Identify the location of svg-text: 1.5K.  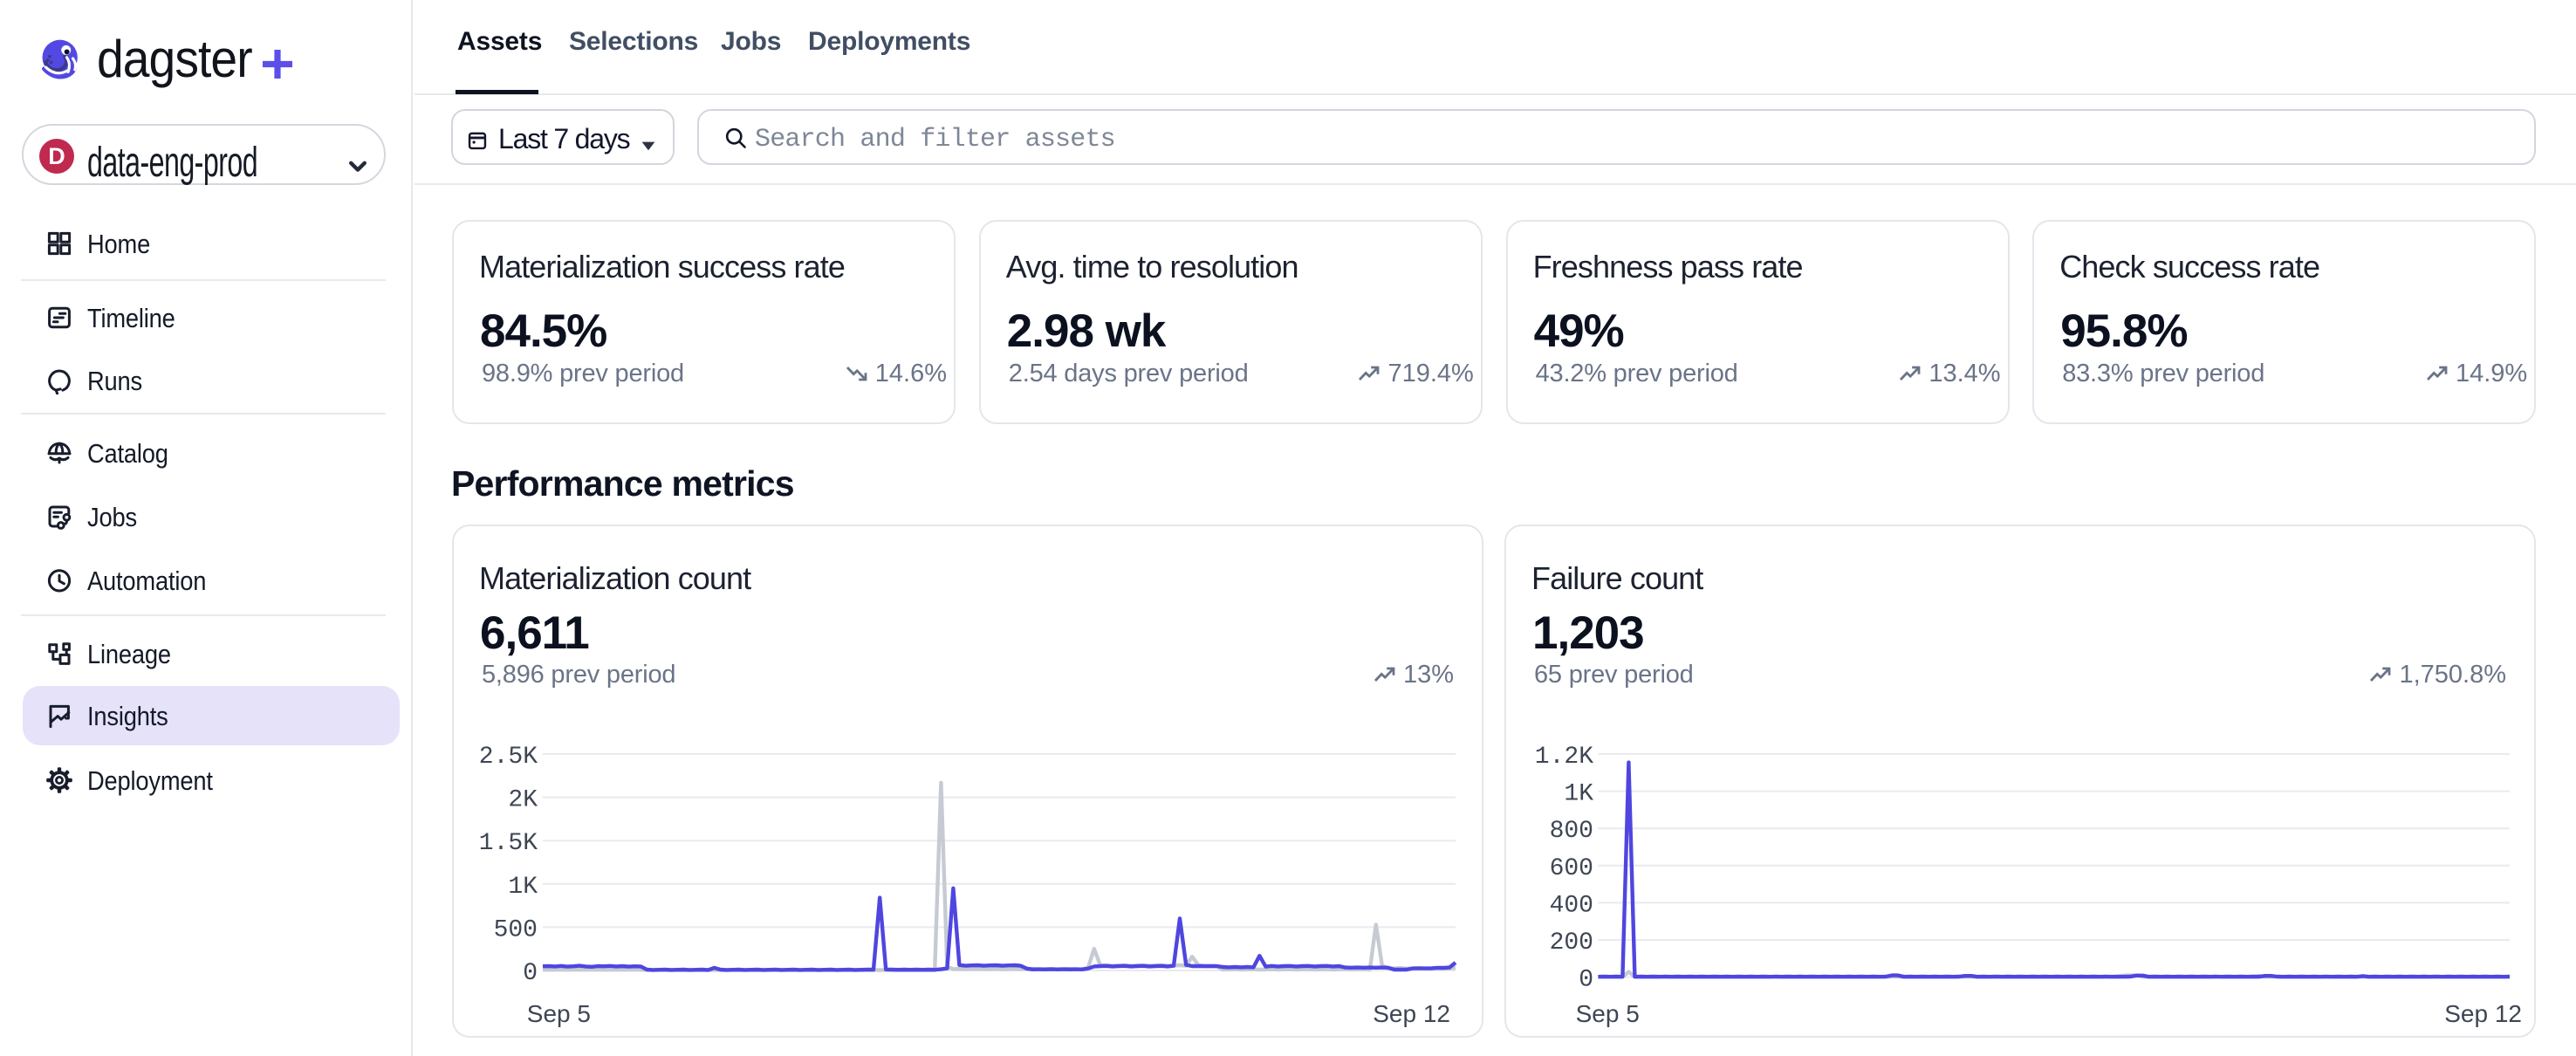
(509, 843).